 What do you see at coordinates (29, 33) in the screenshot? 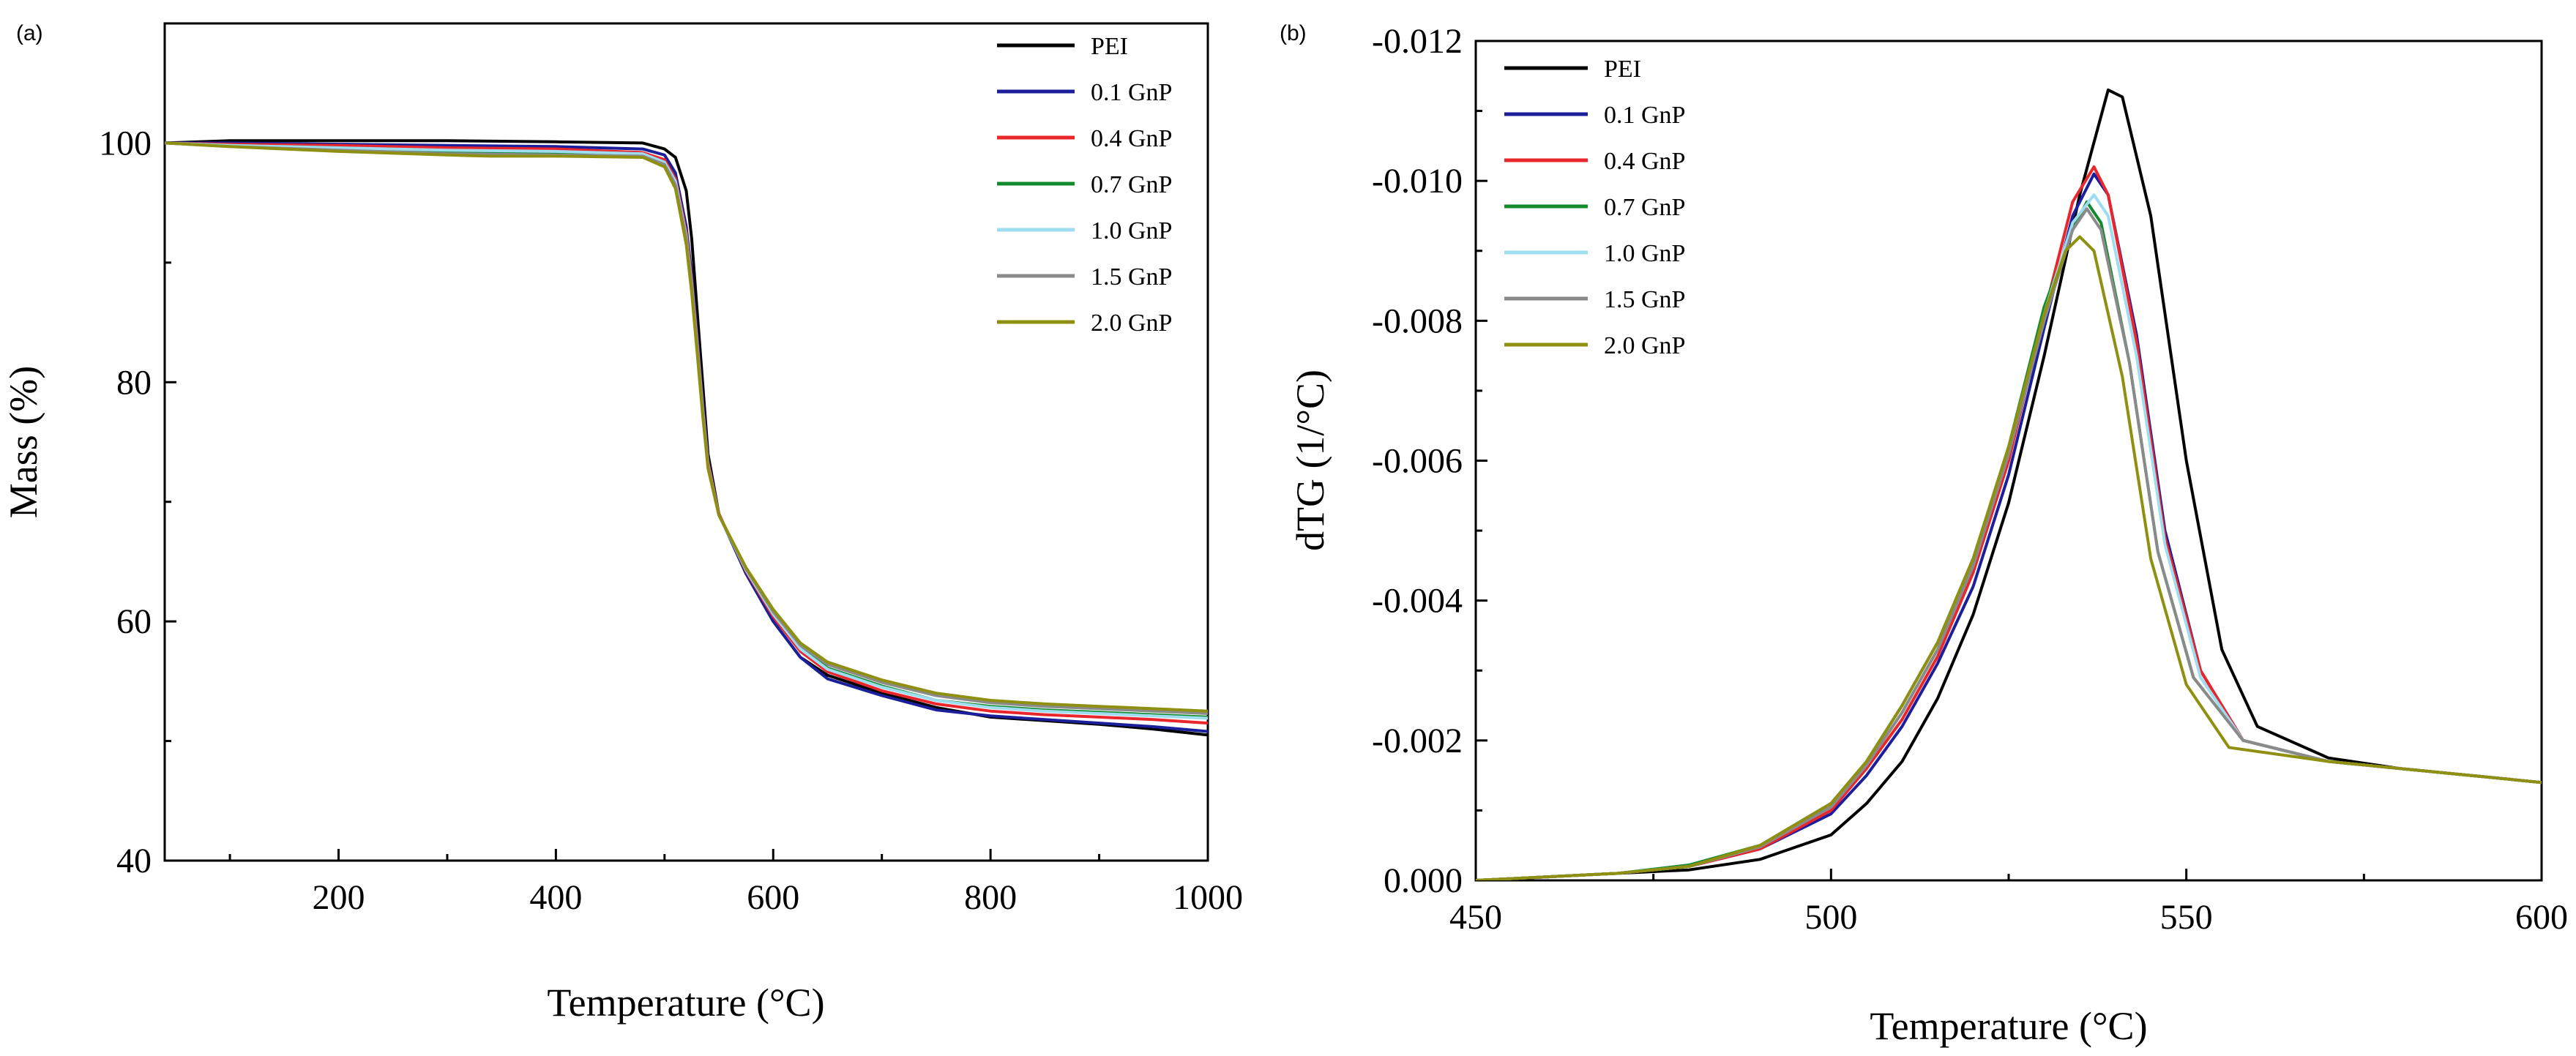
I see `panel-label: (a)` at bounding box center [29, 33].